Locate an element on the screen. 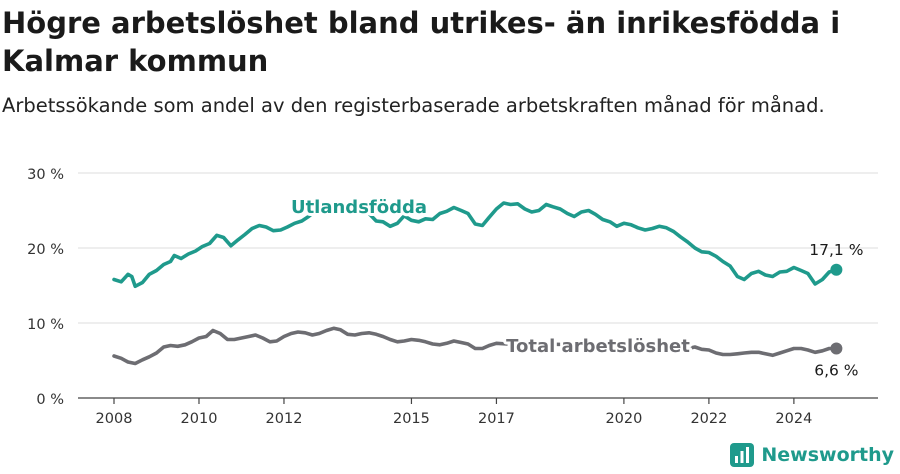 This screenshot has height=474, width=900. brand: Newsworthy is located at coordinates (811, 455).